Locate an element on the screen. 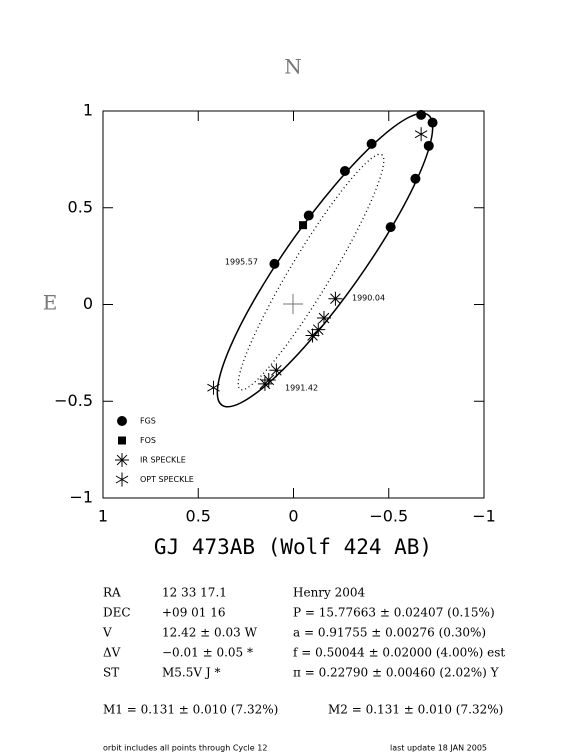 Image resolution: width=566 pixels, height=754 pixels. x-tick-label: 0.5 is located at coordinates (198, 516).